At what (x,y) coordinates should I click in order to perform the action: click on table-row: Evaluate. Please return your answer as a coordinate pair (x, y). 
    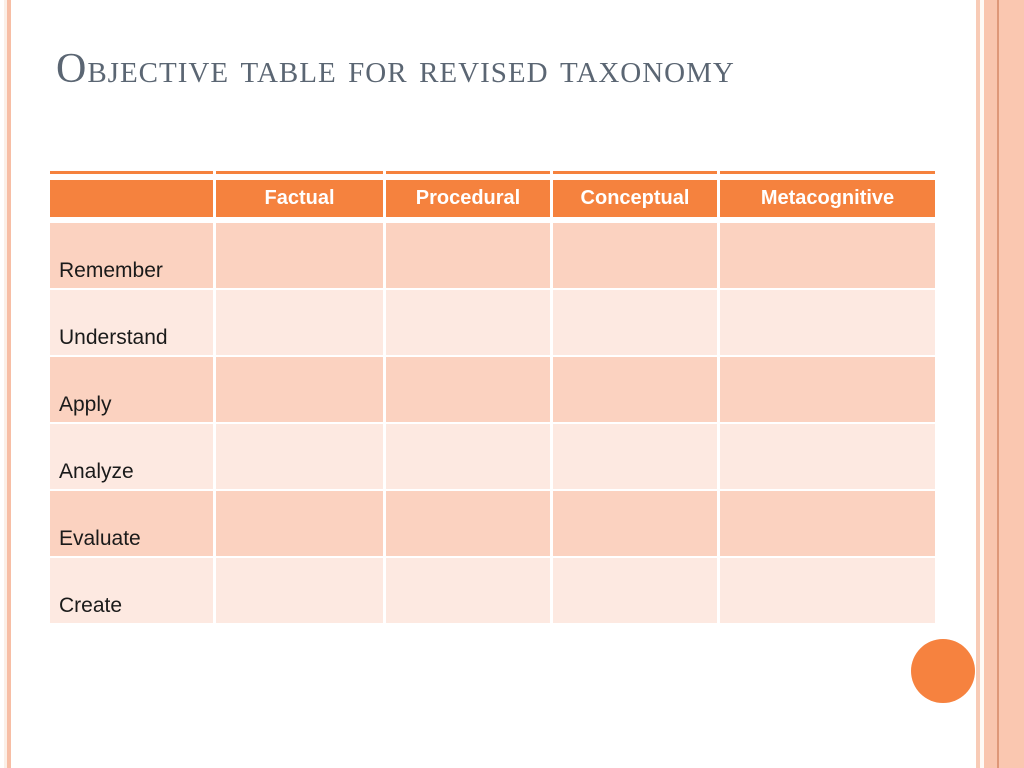
    Looking at the image, I should click on (492, 523).